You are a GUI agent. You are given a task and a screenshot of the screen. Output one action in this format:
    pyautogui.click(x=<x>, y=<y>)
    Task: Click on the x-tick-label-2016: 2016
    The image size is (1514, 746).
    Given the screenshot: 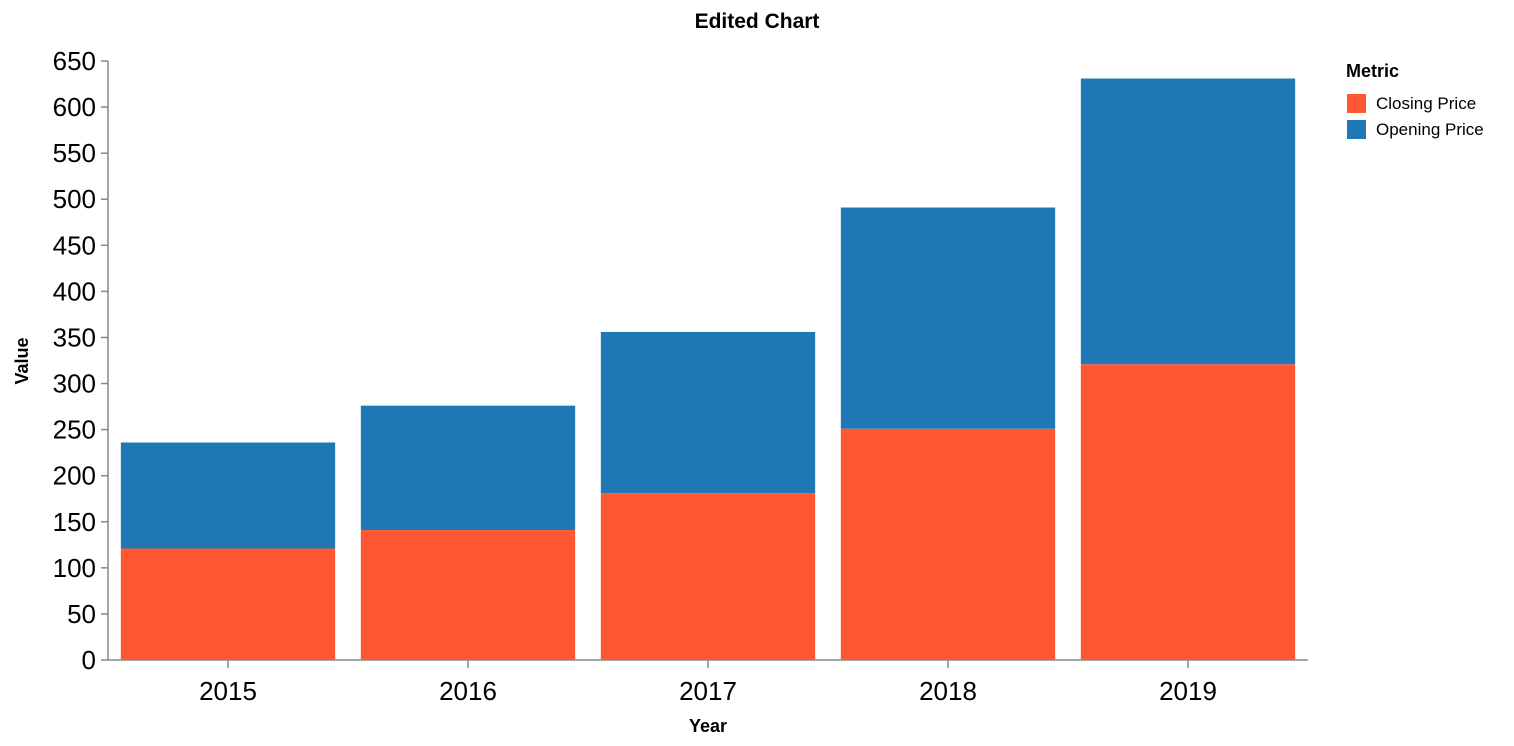 What is the action you would take?
    pyautogui.click(x=468, y=691)
    